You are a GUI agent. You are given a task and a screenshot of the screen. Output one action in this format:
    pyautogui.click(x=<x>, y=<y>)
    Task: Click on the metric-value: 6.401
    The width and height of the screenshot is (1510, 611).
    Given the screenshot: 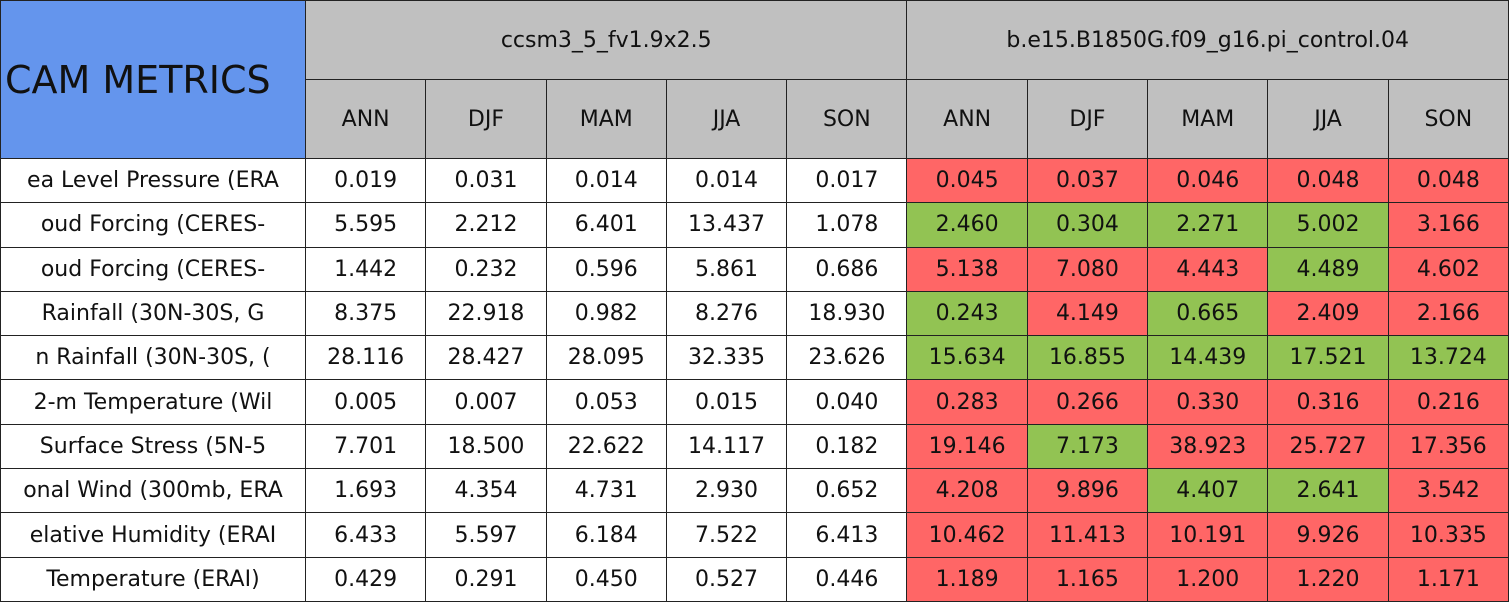 What is the action you would take?
    pyautogui.click(x=606, y=225)
    